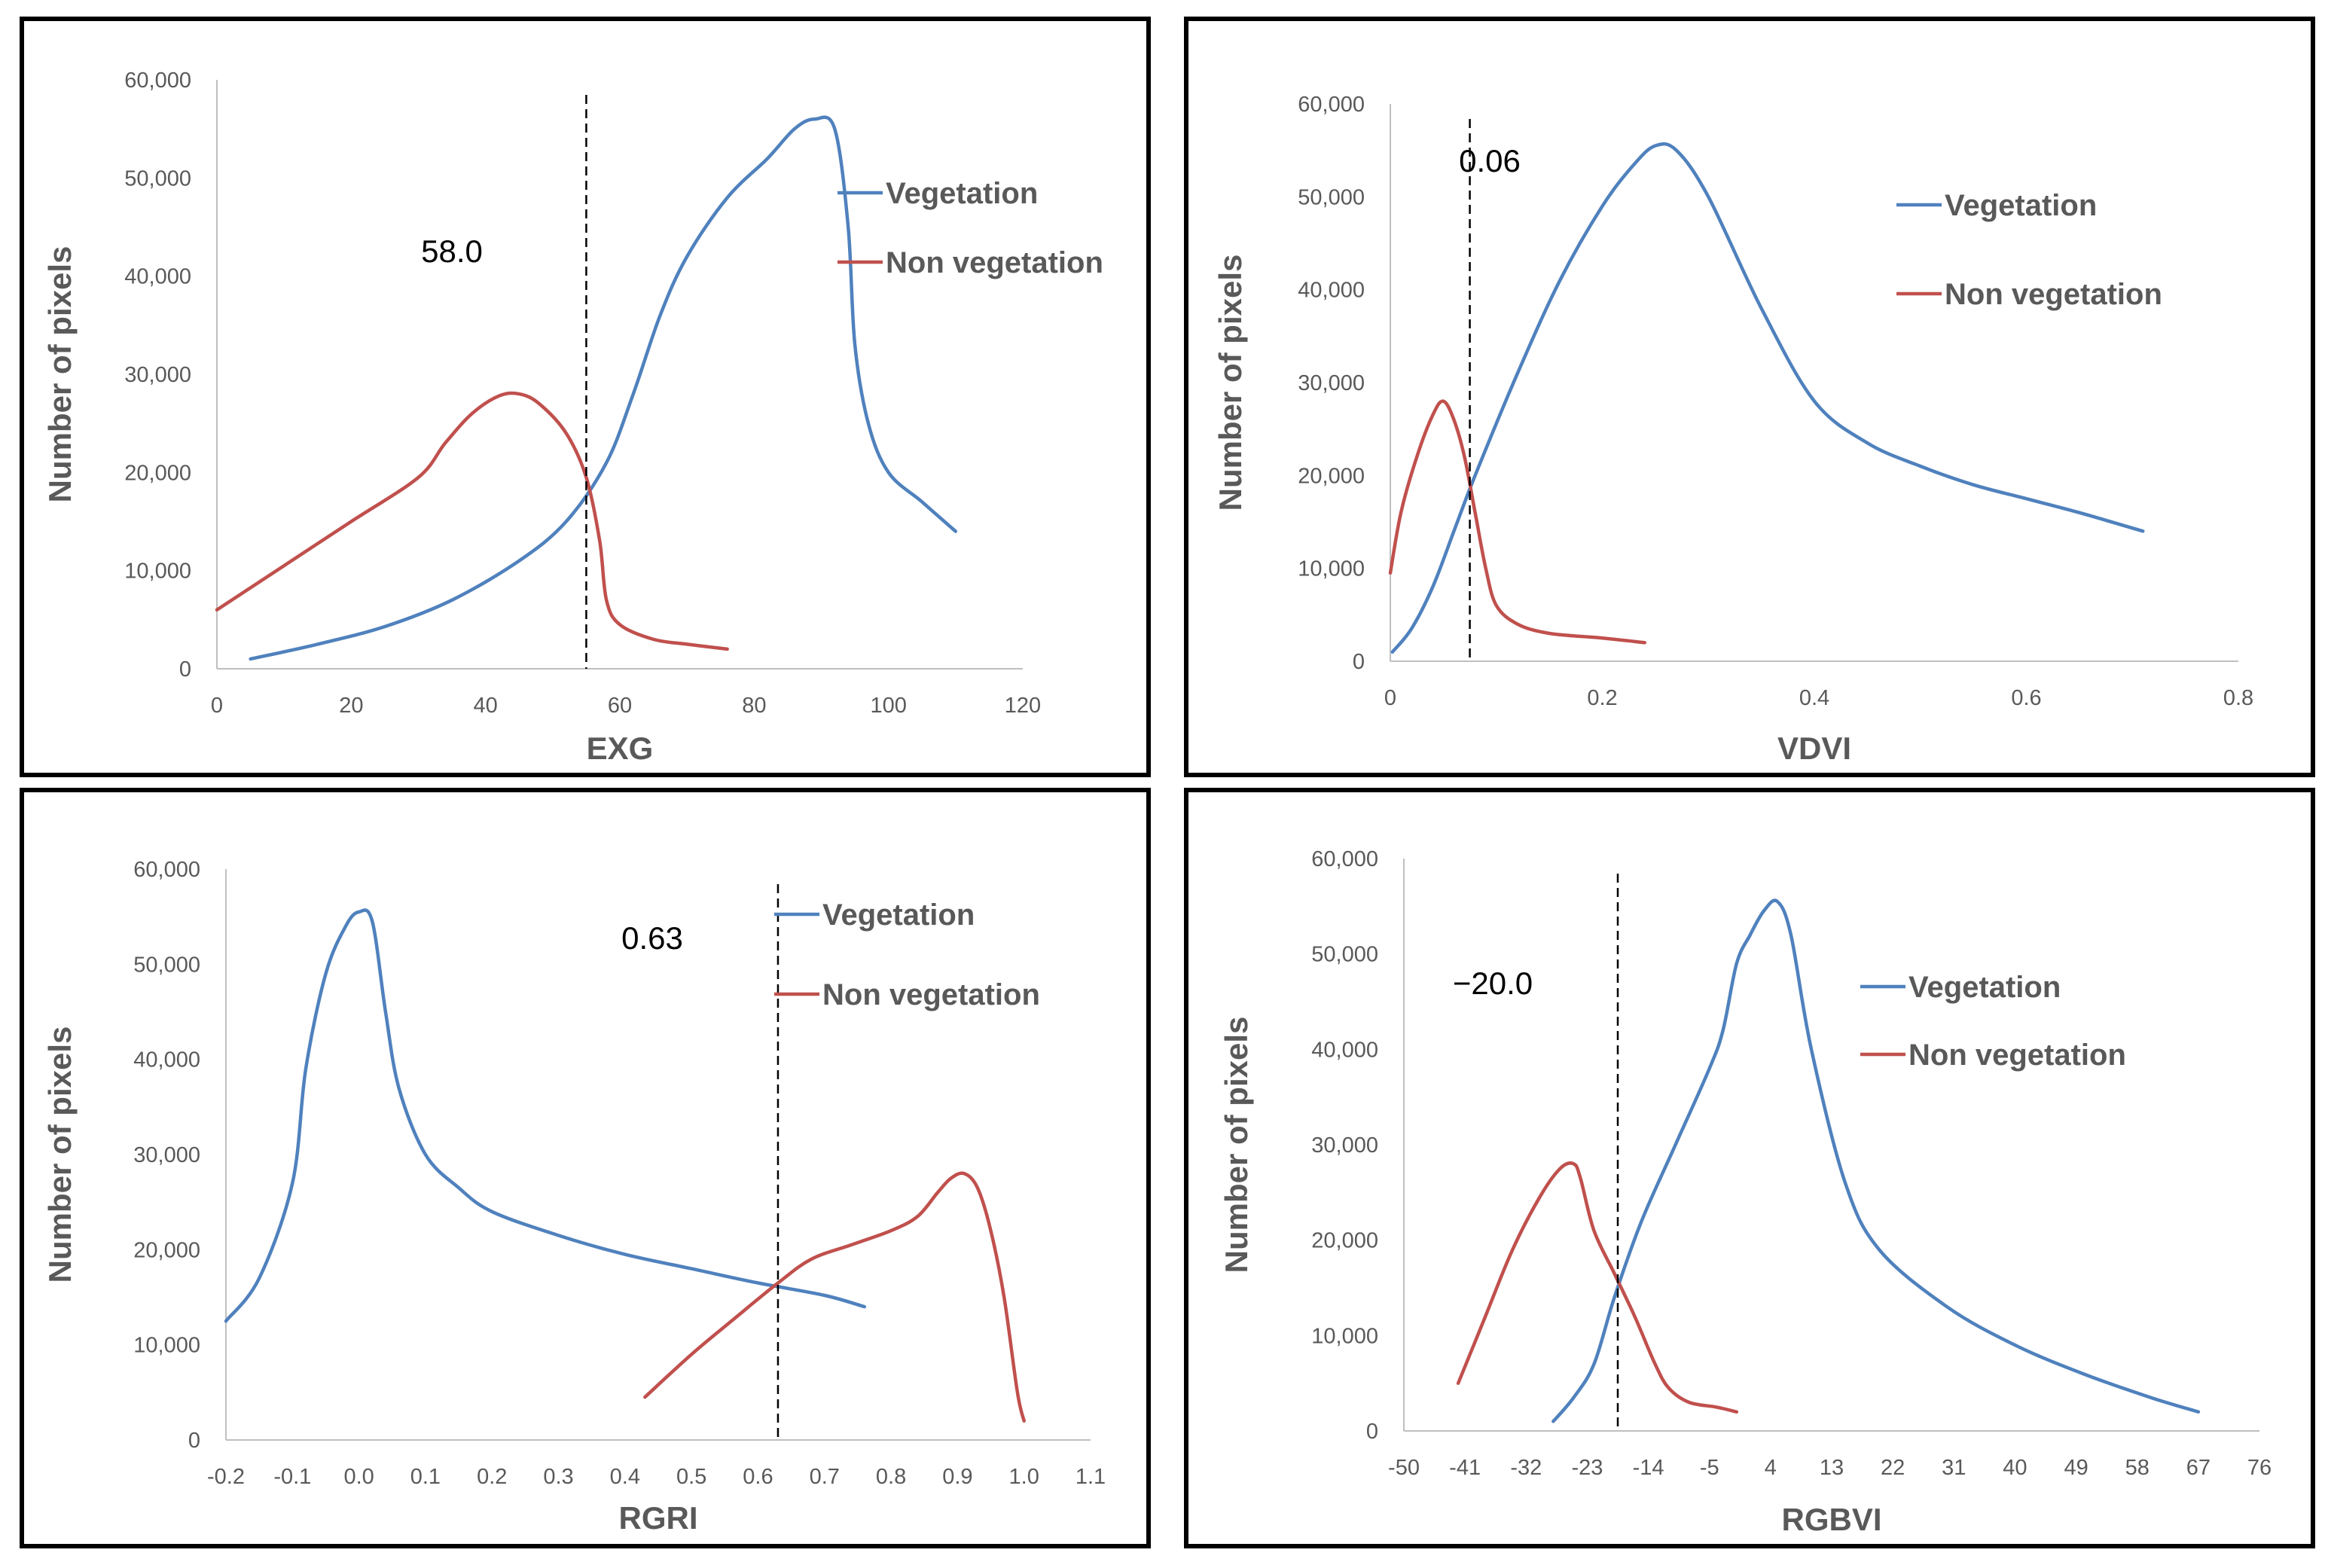  What do you see at coordinates (1954, 1468) in the screenshot?
I see `x-tick-label: 31` at bounding box center [1954, 1468].